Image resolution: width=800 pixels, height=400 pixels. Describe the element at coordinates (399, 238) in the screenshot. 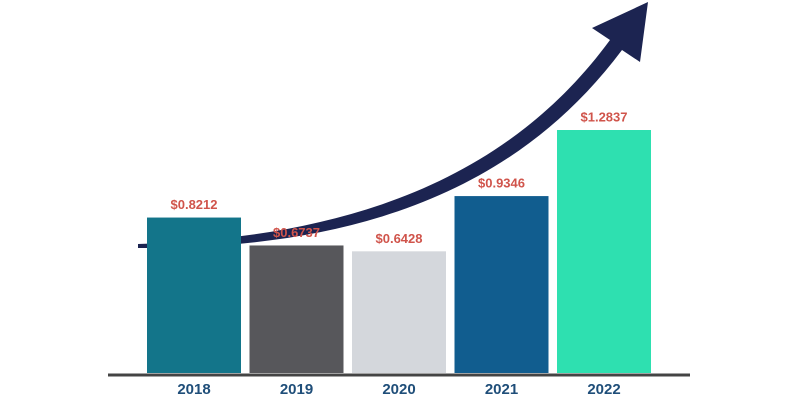

I see `value-label: $0.6428` at that location.